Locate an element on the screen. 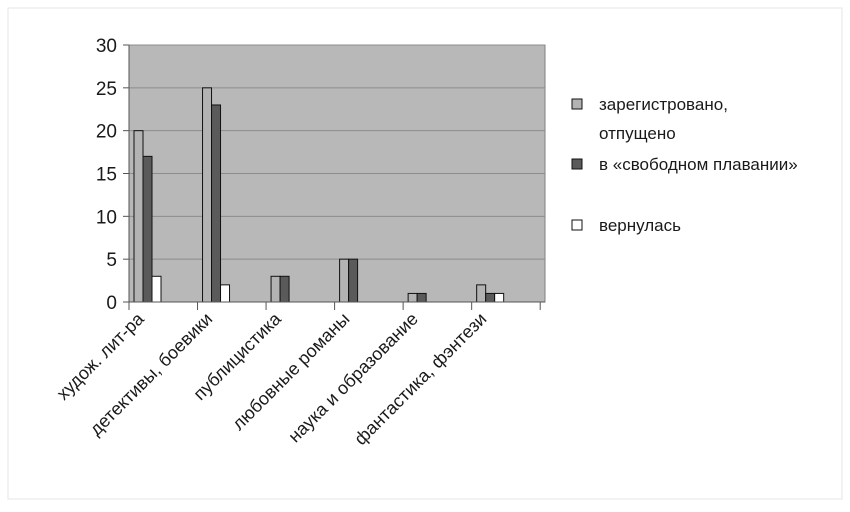 This screenshot has width=850, height=512. legend-label: отпущено is located at coordinates (637, 133).